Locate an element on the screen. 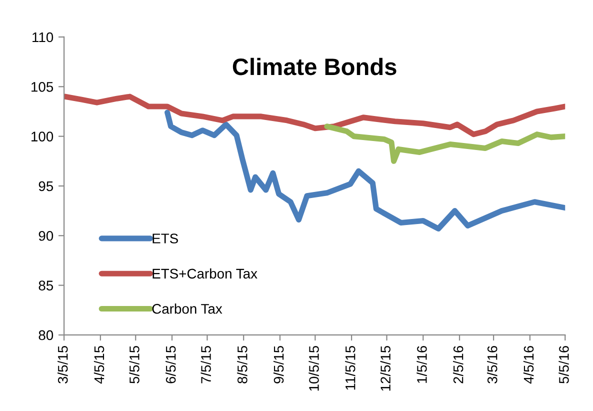 Image resolution: width=593 pixels, height=411 pixels. x-tick-label: 4/5/15 is located at coordinates (99, 365).